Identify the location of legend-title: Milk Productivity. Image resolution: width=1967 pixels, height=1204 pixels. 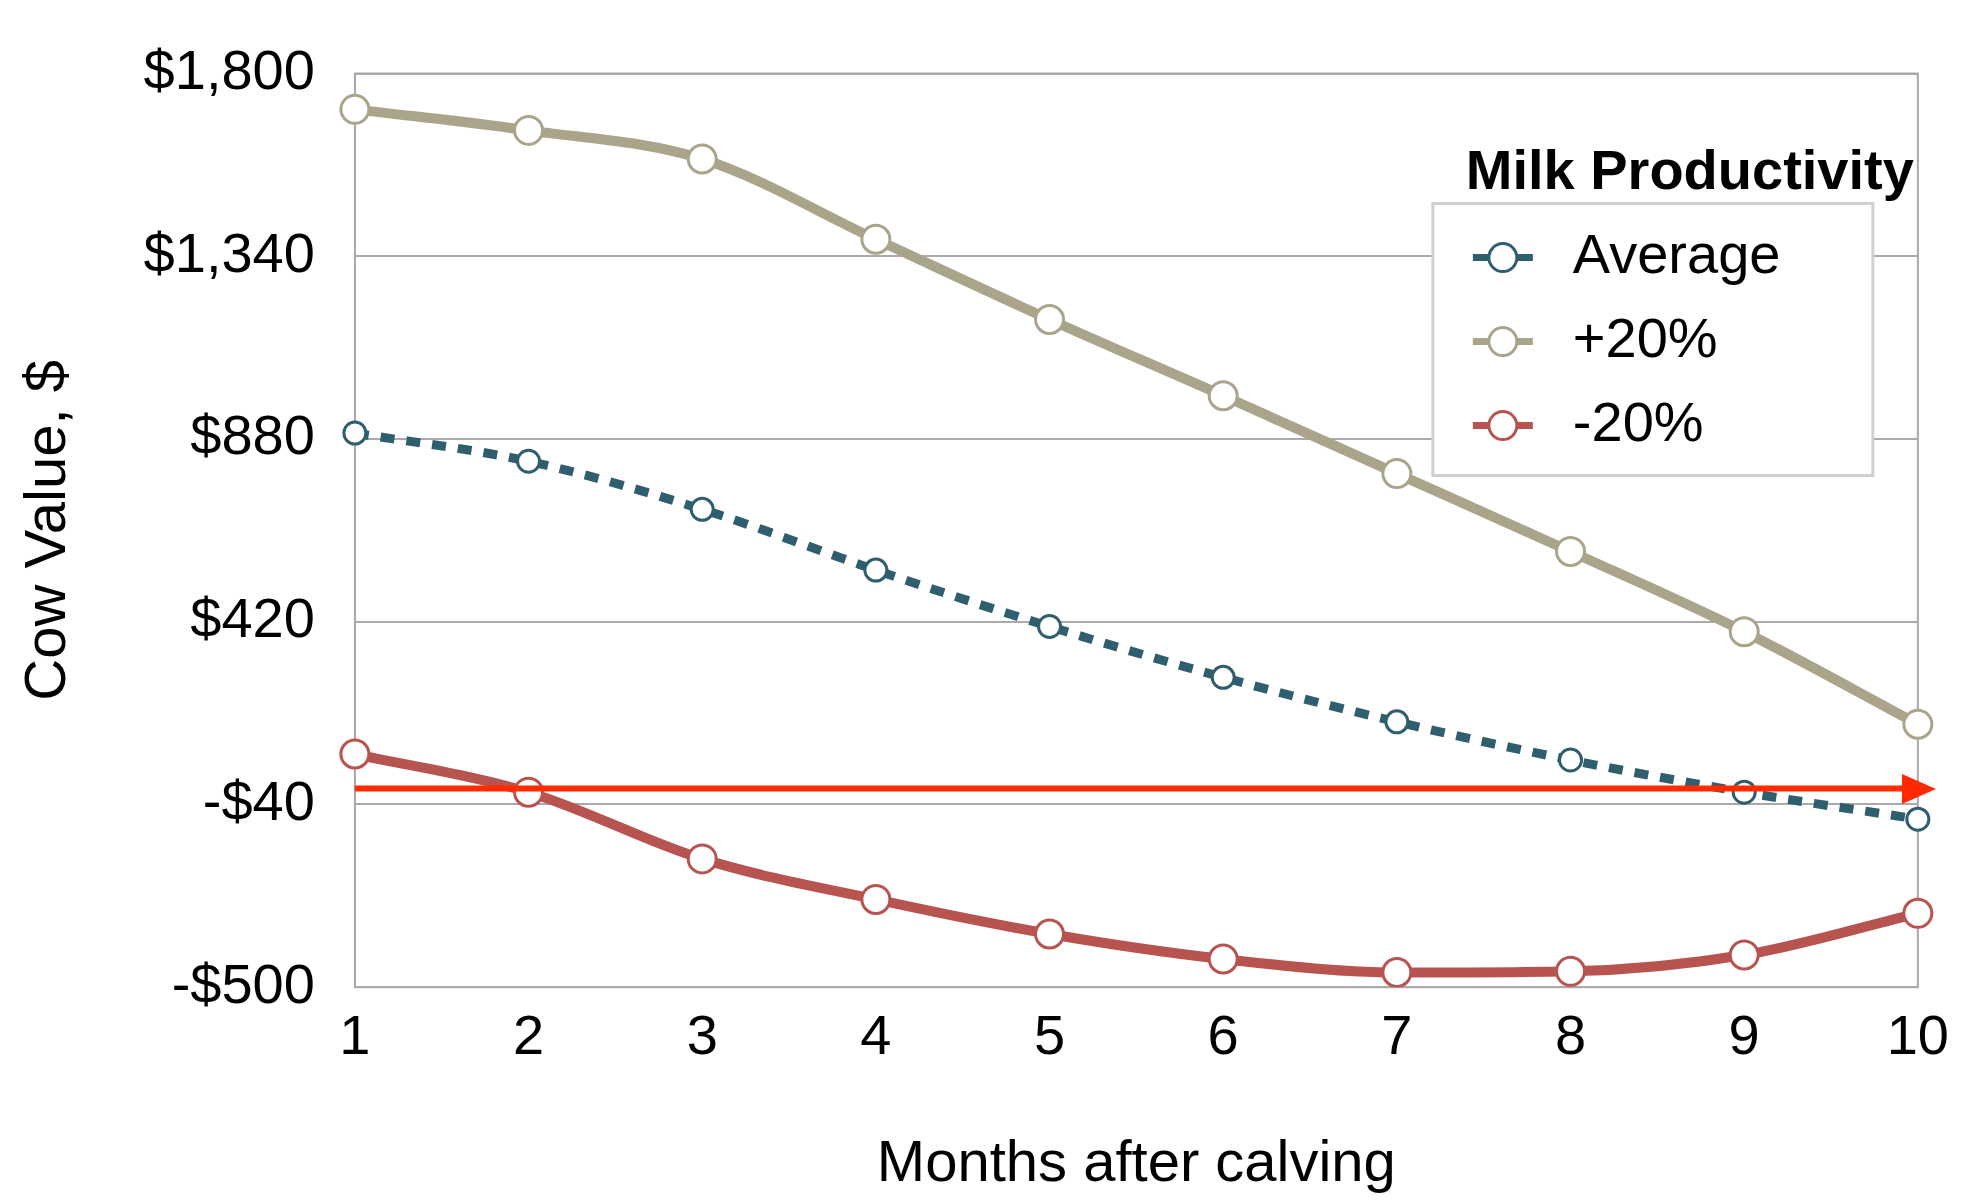
(1689, 170).